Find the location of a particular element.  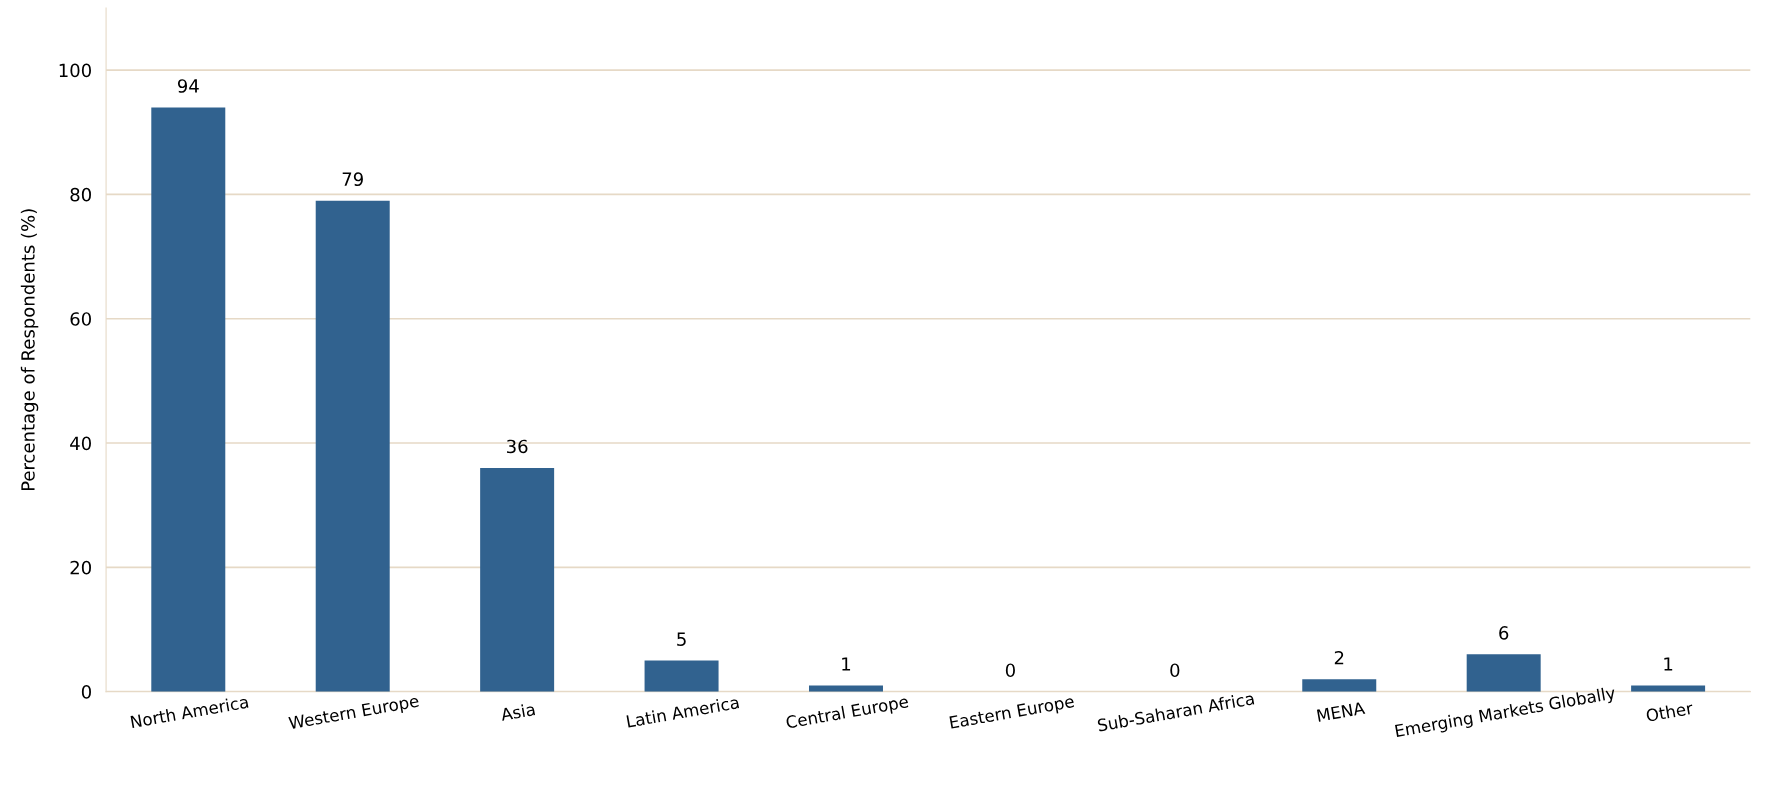

x-tick-label: Central Europe is located at coordinates (847, 713).